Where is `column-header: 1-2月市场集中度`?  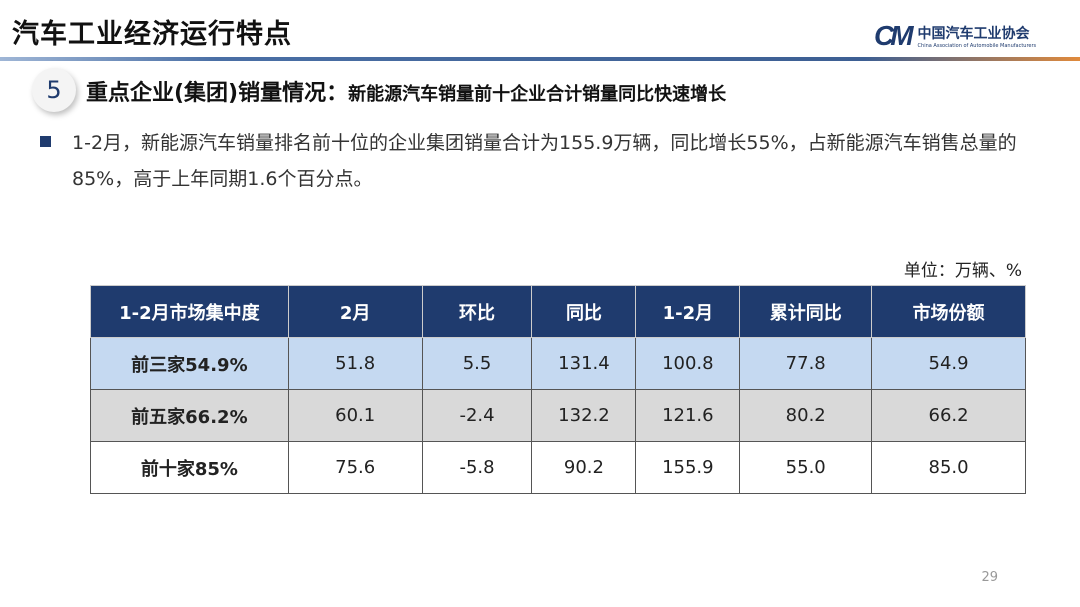 column-header: 1-2月市场集中度 is located at coordinates (189, 311).